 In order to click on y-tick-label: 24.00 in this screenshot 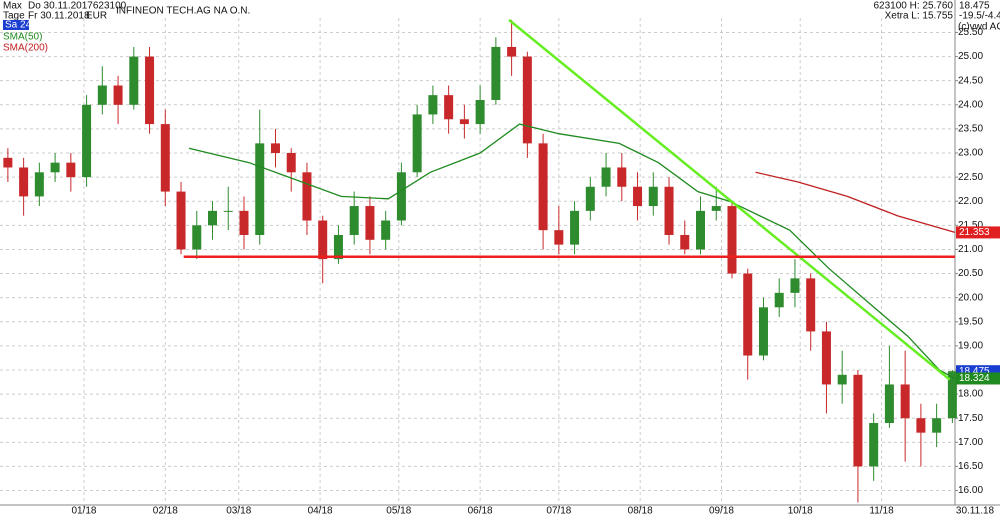, I will do `click(970, 104)`.